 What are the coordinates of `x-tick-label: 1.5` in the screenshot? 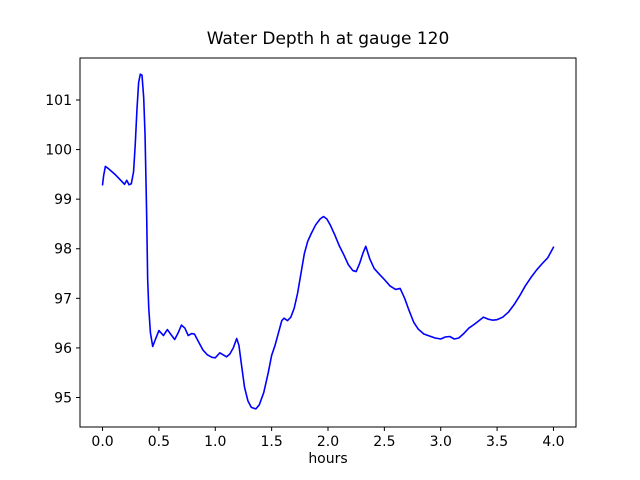 It's located at (272, 442).